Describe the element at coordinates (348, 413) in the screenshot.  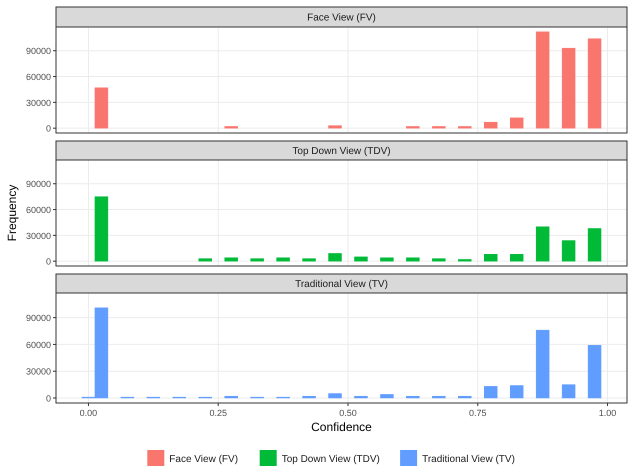
I see `x-tick-label: 0.50` at that location.